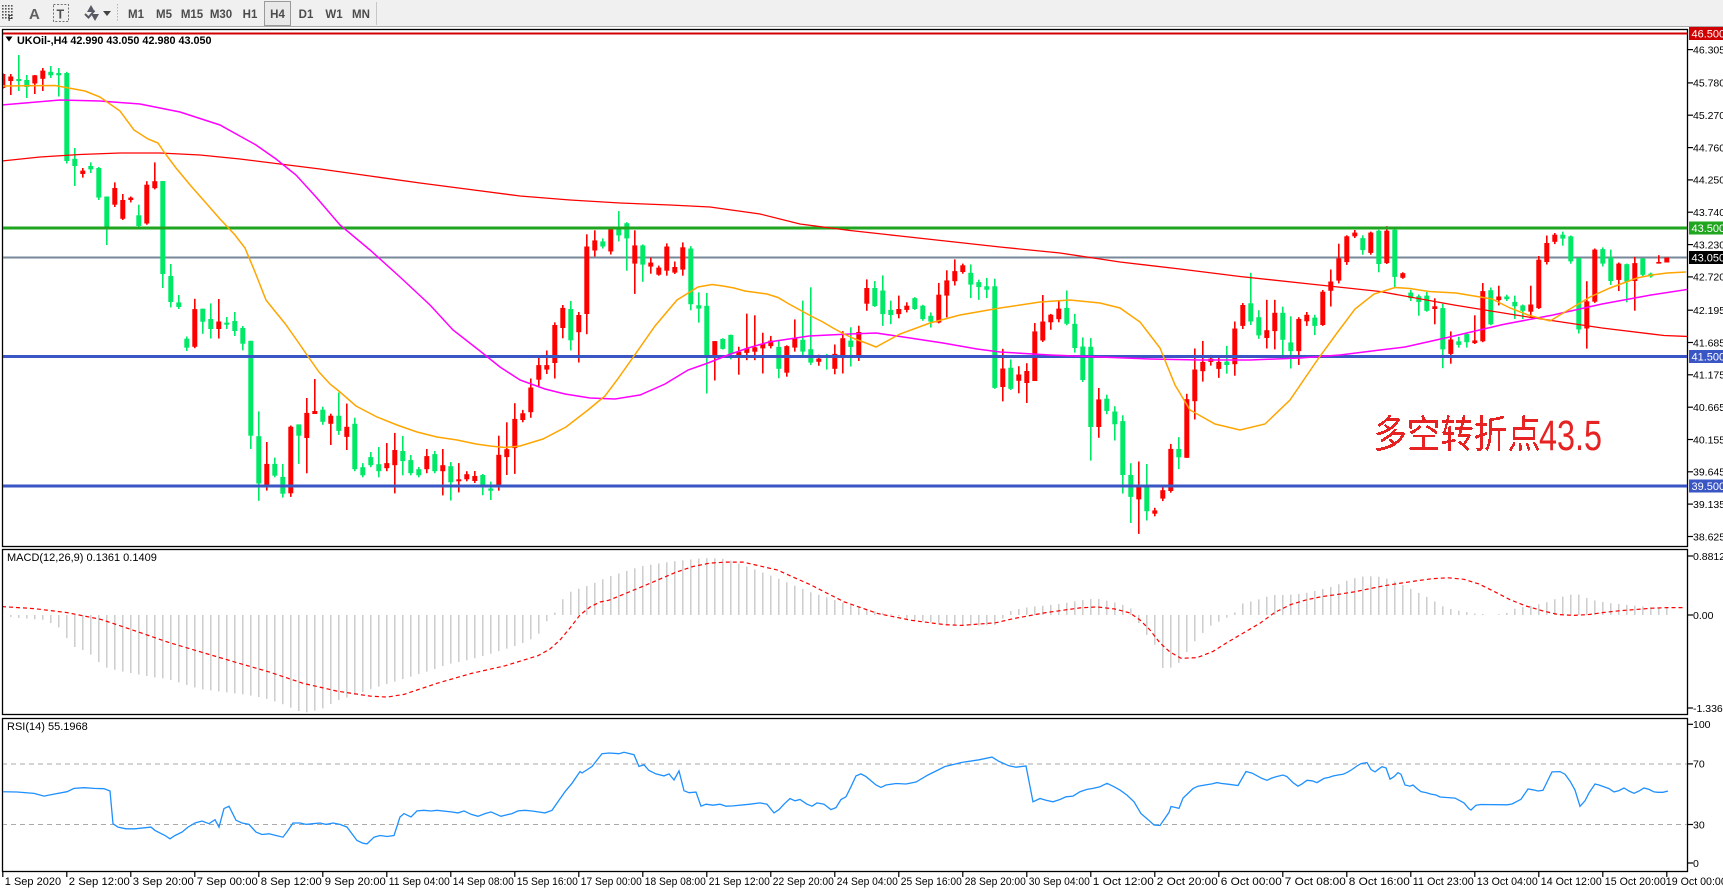 The width and height of the screenshot is (1723, 892). What do you see at coordinates (306, 15) in the screenshot?
I see `svg-text: D1` at bounding box center [306, 15].